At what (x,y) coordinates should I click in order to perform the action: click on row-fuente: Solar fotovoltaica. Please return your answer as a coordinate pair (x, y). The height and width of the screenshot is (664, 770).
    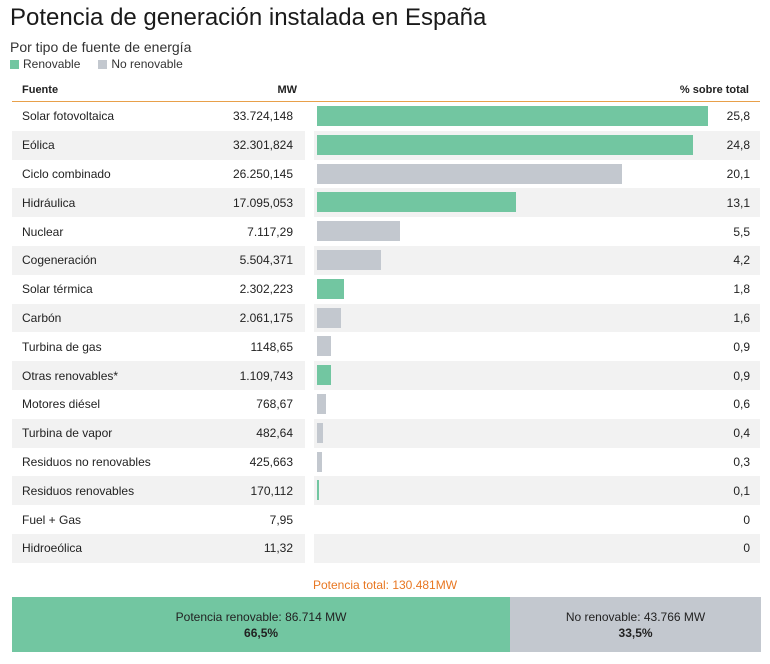
    Looking at the image, I should click on (68, 116).